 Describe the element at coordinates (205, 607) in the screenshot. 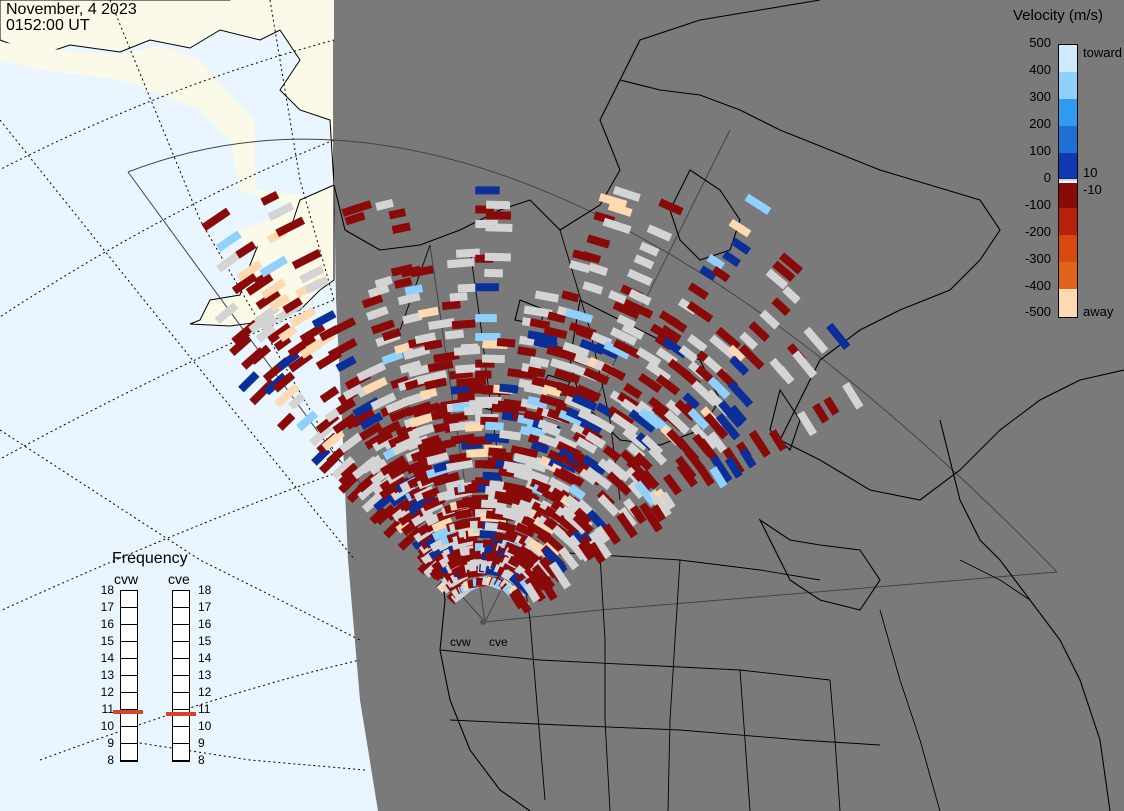

I see `frequency-scale-label: 17` at that location.